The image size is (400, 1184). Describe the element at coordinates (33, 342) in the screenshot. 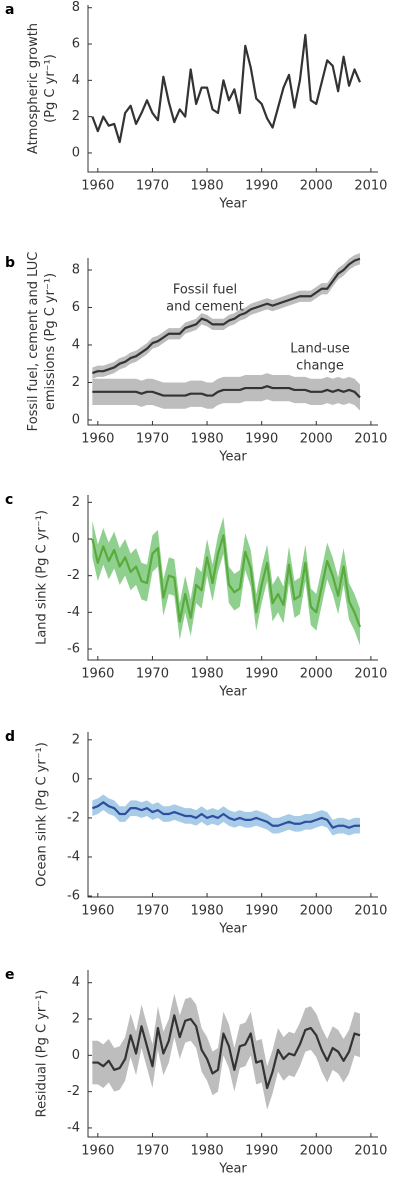

I see `y-axis-label: Fossil fuel, cement and LUC` at that location.